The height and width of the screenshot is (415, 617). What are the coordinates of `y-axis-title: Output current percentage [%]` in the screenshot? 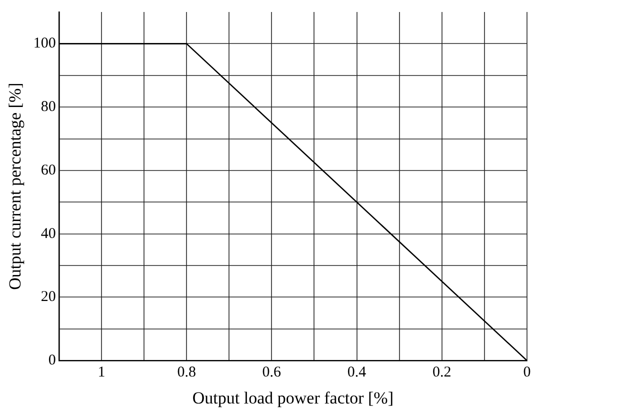 It's located at (15, 186).